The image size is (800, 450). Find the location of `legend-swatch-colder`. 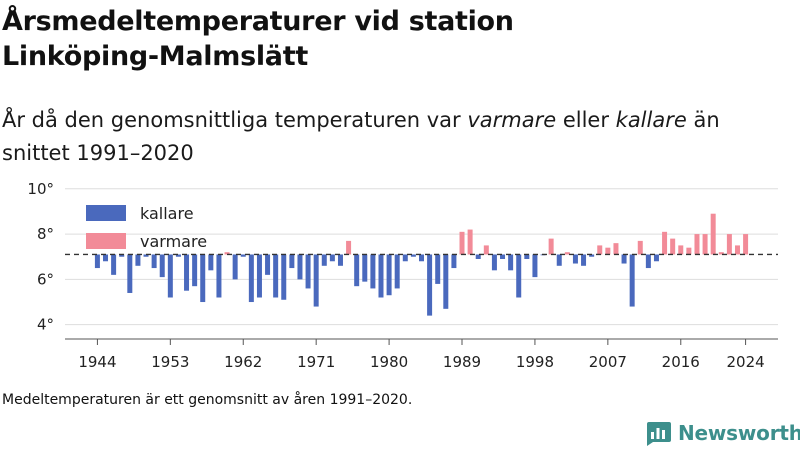

legend-swatch-colder is located at coordinates (106, 213).